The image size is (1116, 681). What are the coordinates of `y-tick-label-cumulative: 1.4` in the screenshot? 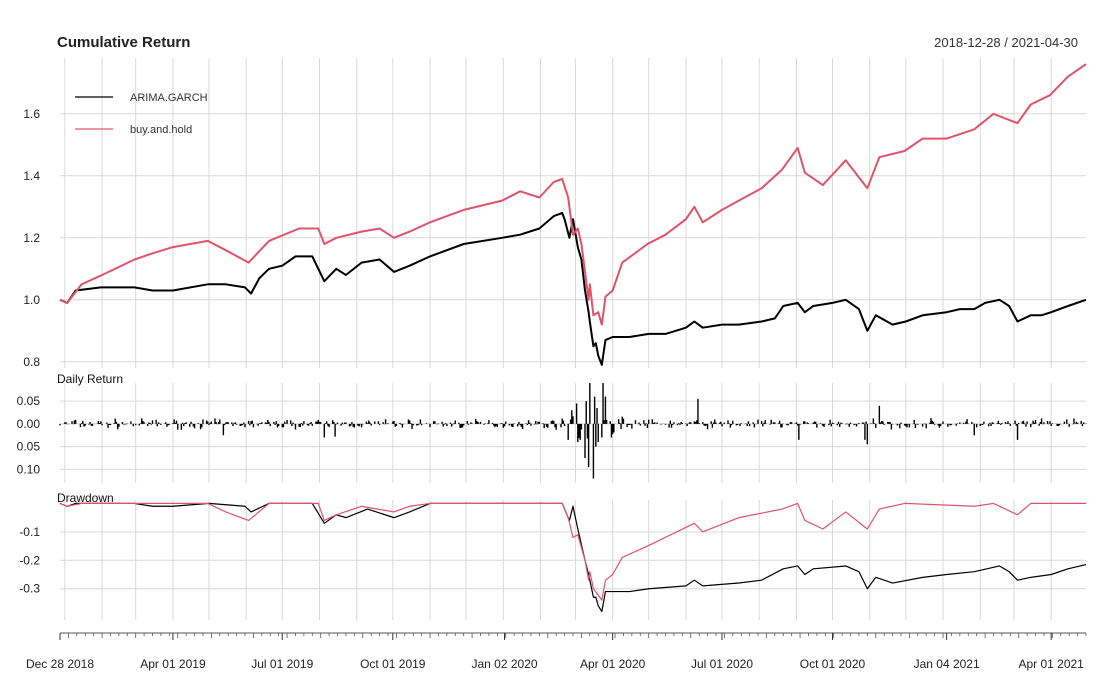 It's located at (31, 176).